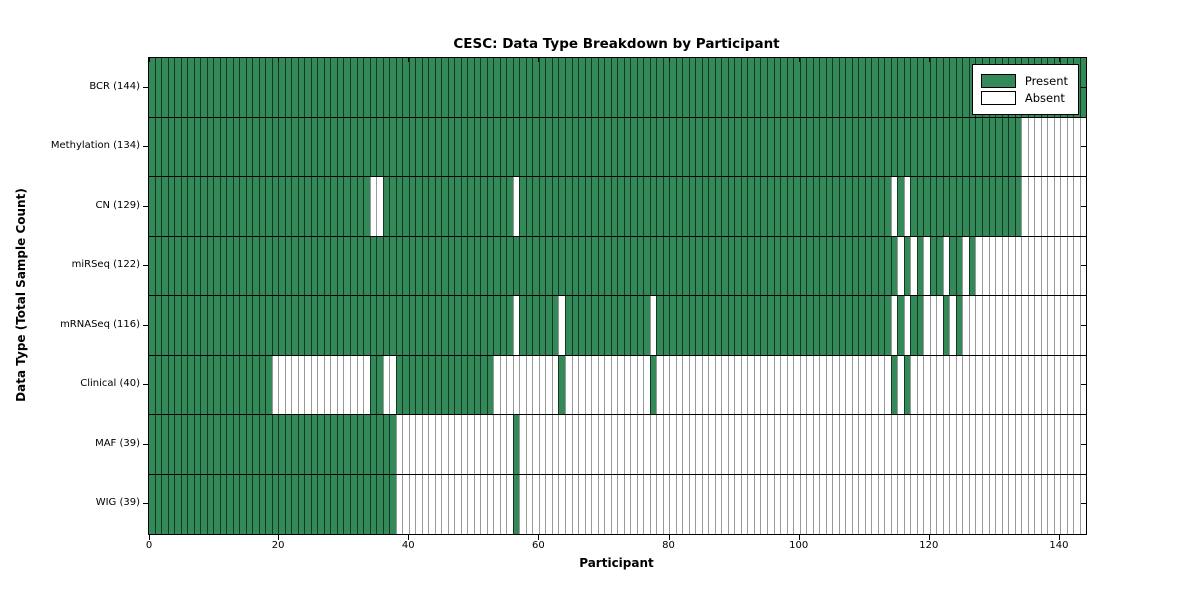 The image size is (1200, 600). What do you see at coordinates (117, 205) in the screenshot?
I see `y-tick-label-cn: CN (129)` at bounding box center [117, 205].